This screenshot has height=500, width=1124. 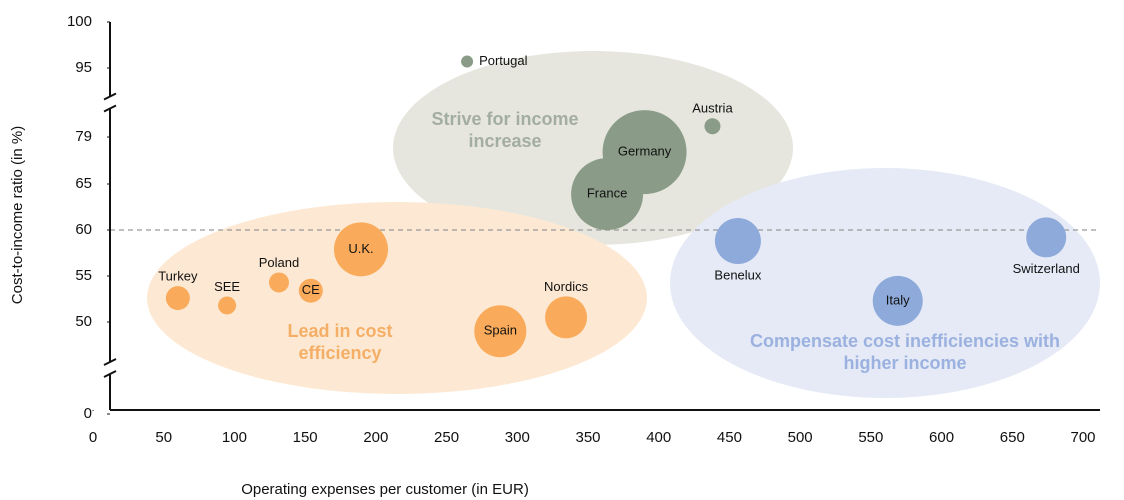 What do you see at coordinates (1012, 437) in the screenshot?
I see `x-tick-label: 650` at bounding box center [1012, 437].